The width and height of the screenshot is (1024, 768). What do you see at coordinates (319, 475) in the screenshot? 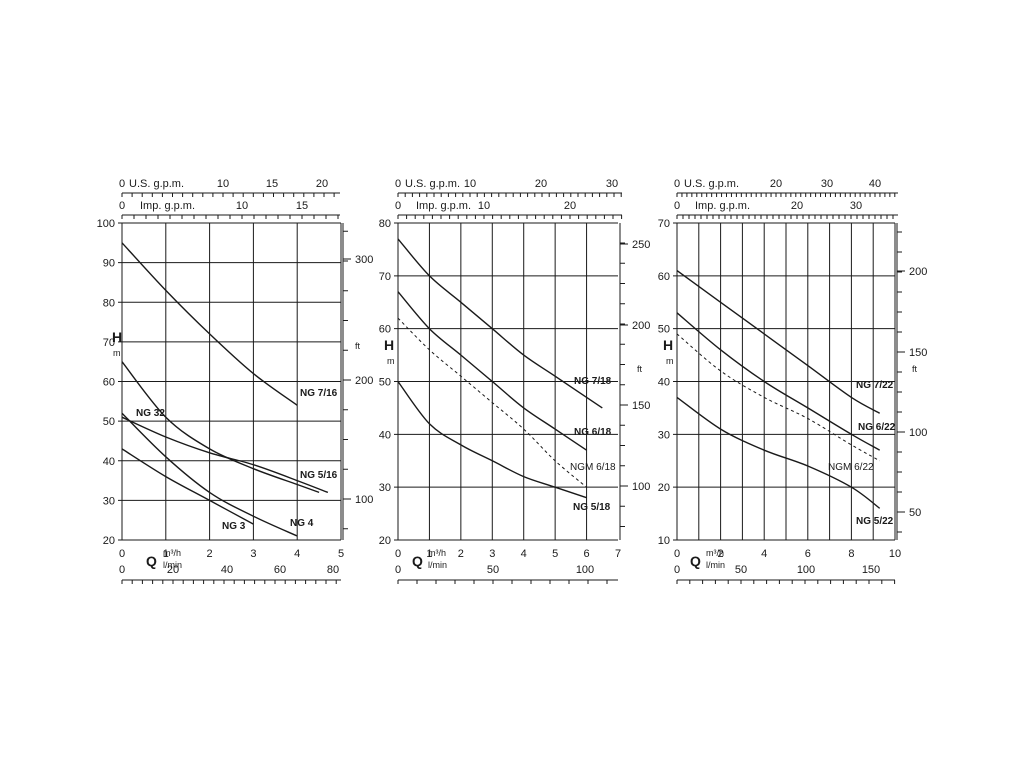
I see `series-label: NG 5/16` at bounding box center [319, 475].